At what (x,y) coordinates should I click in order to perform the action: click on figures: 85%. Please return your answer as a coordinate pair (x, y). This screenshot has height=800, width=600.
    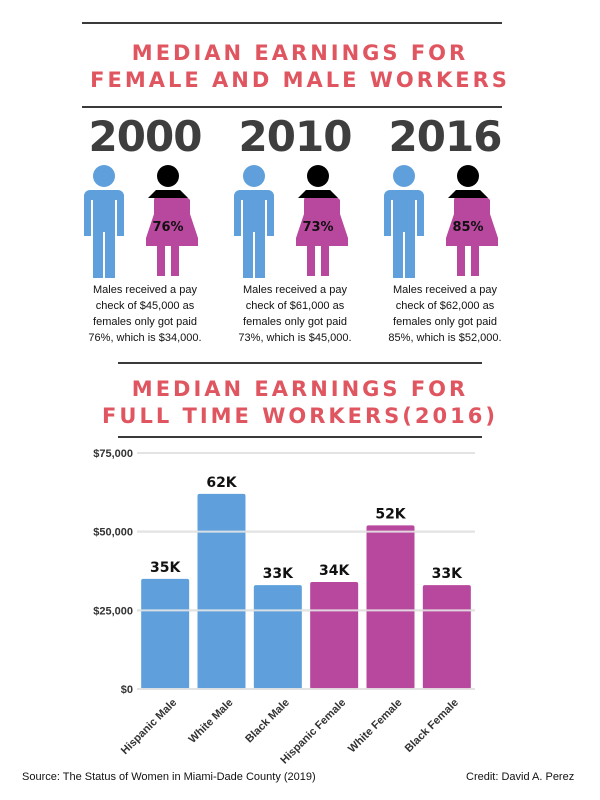
    Looking at the image, I should click on (445, 223).